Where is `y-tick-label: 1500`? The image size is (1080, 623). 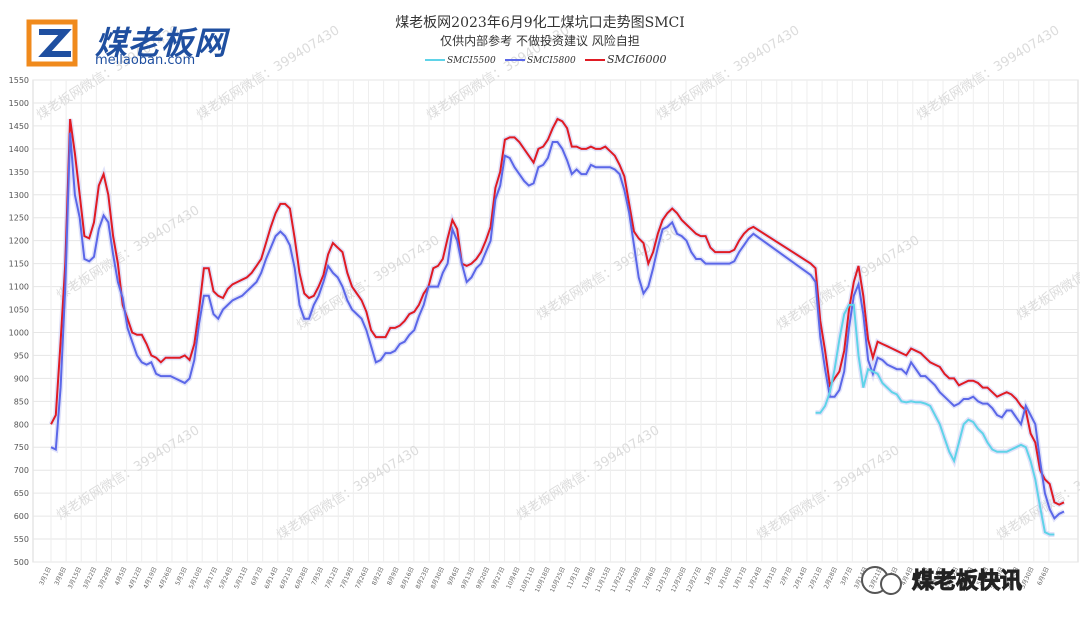 y-tick-label: 1500 is located at coordinates (19, 103).